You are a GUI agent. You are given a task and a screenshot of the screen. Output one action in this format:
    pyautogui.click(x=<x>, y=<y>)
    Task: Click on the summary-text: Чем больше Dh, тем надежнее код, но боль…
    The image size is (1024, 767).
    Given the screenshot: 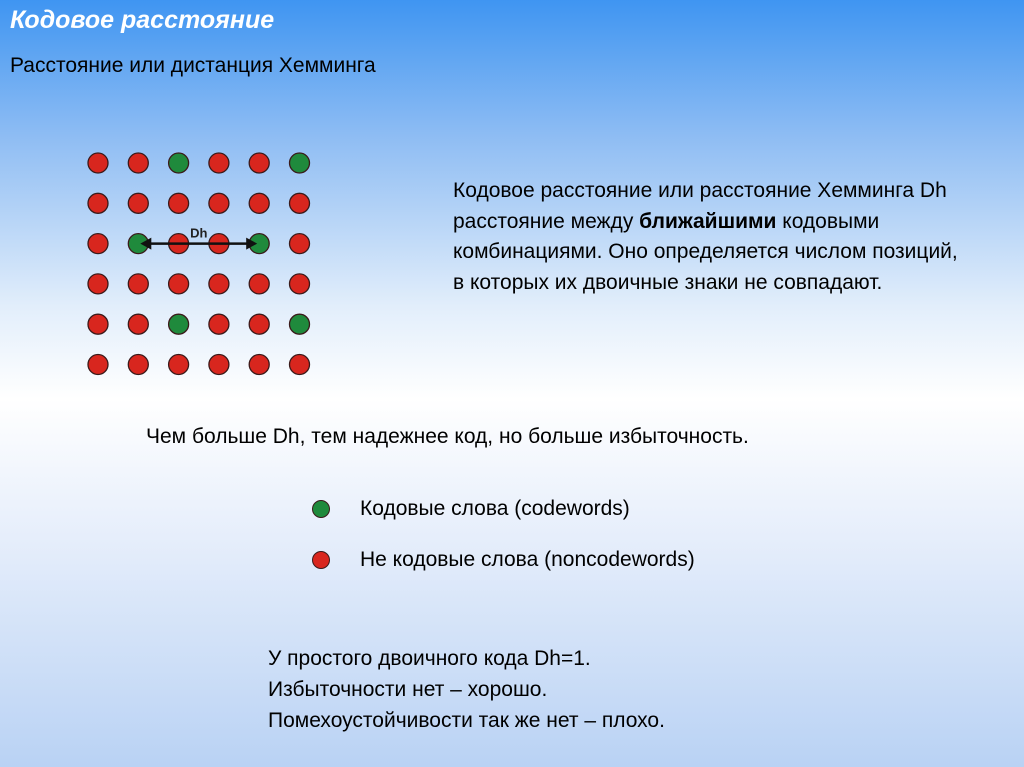 What is the action you would take?
    pyautogui.click(x=447, y=436)
    